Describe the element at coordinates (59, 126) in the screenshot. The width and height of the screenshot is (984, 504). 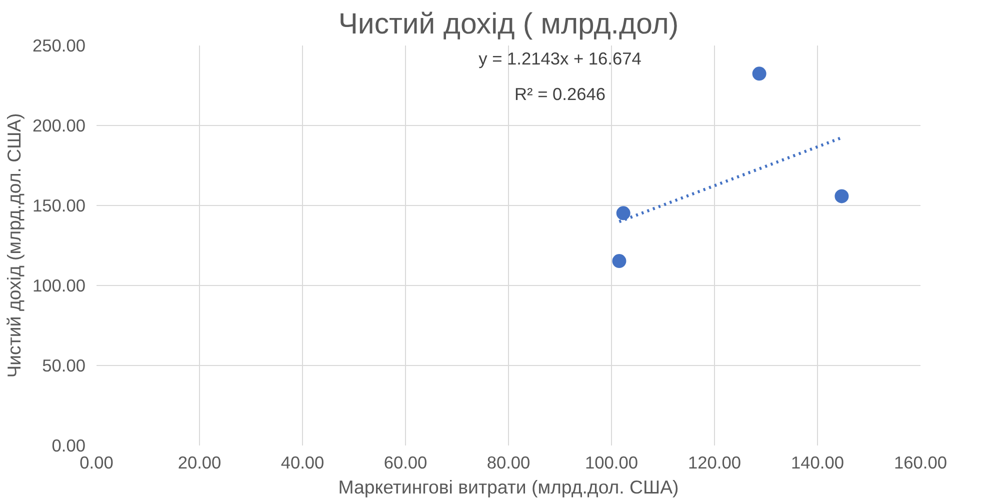
I see `y-tick-label: 200.00` at that location.